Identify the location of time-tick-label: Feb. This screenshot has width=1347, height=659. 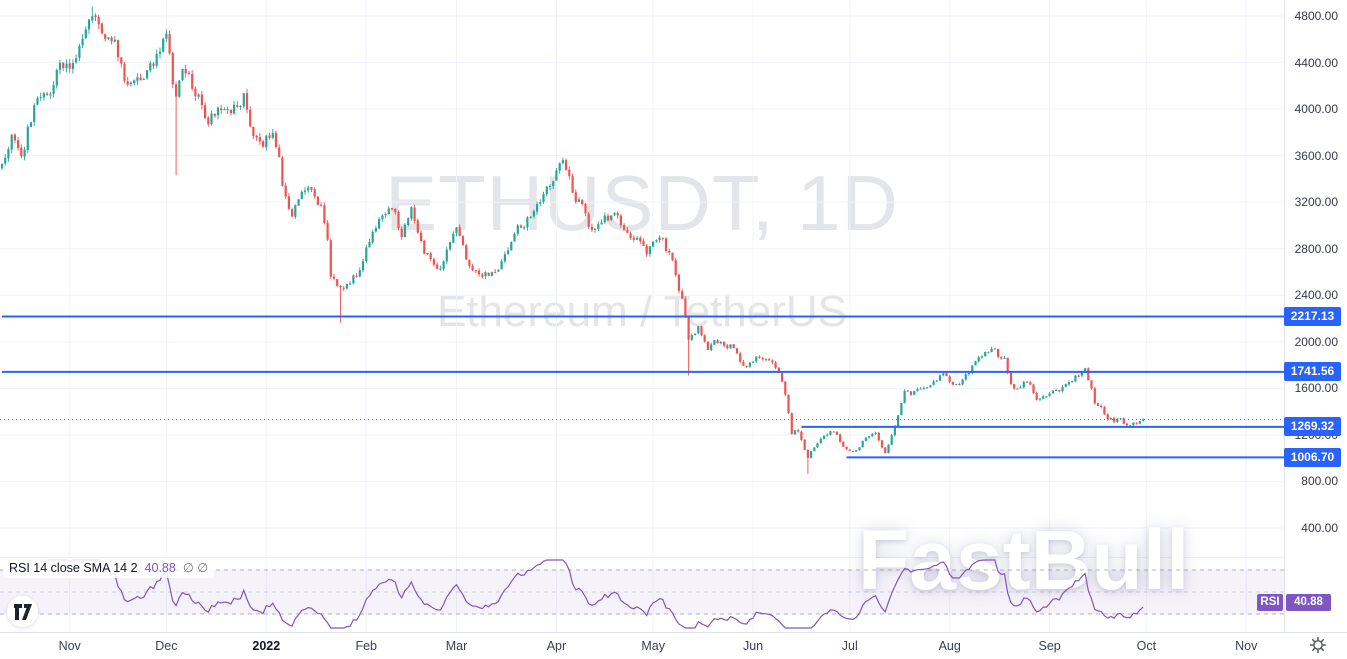
(366, 646).